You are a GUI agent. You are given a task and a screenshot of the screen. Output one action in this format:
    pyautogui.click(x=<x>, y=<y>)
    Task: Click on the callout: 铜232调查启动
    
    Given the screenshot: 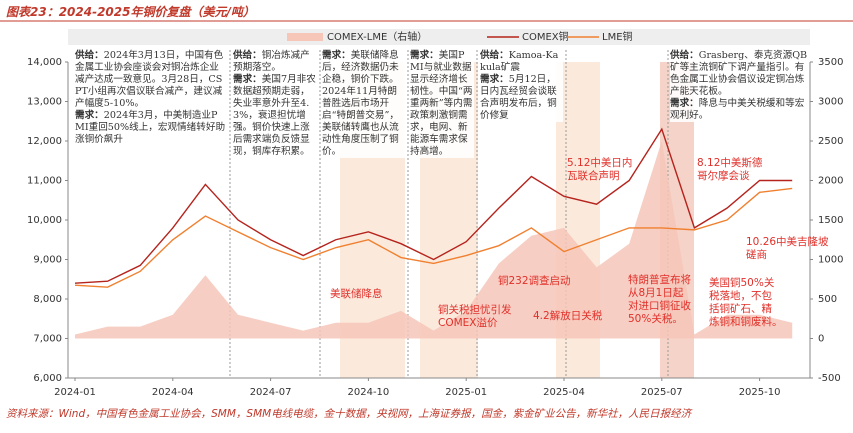 What is the action you would take?
    pyautogui.click(x=534, y=280)
    